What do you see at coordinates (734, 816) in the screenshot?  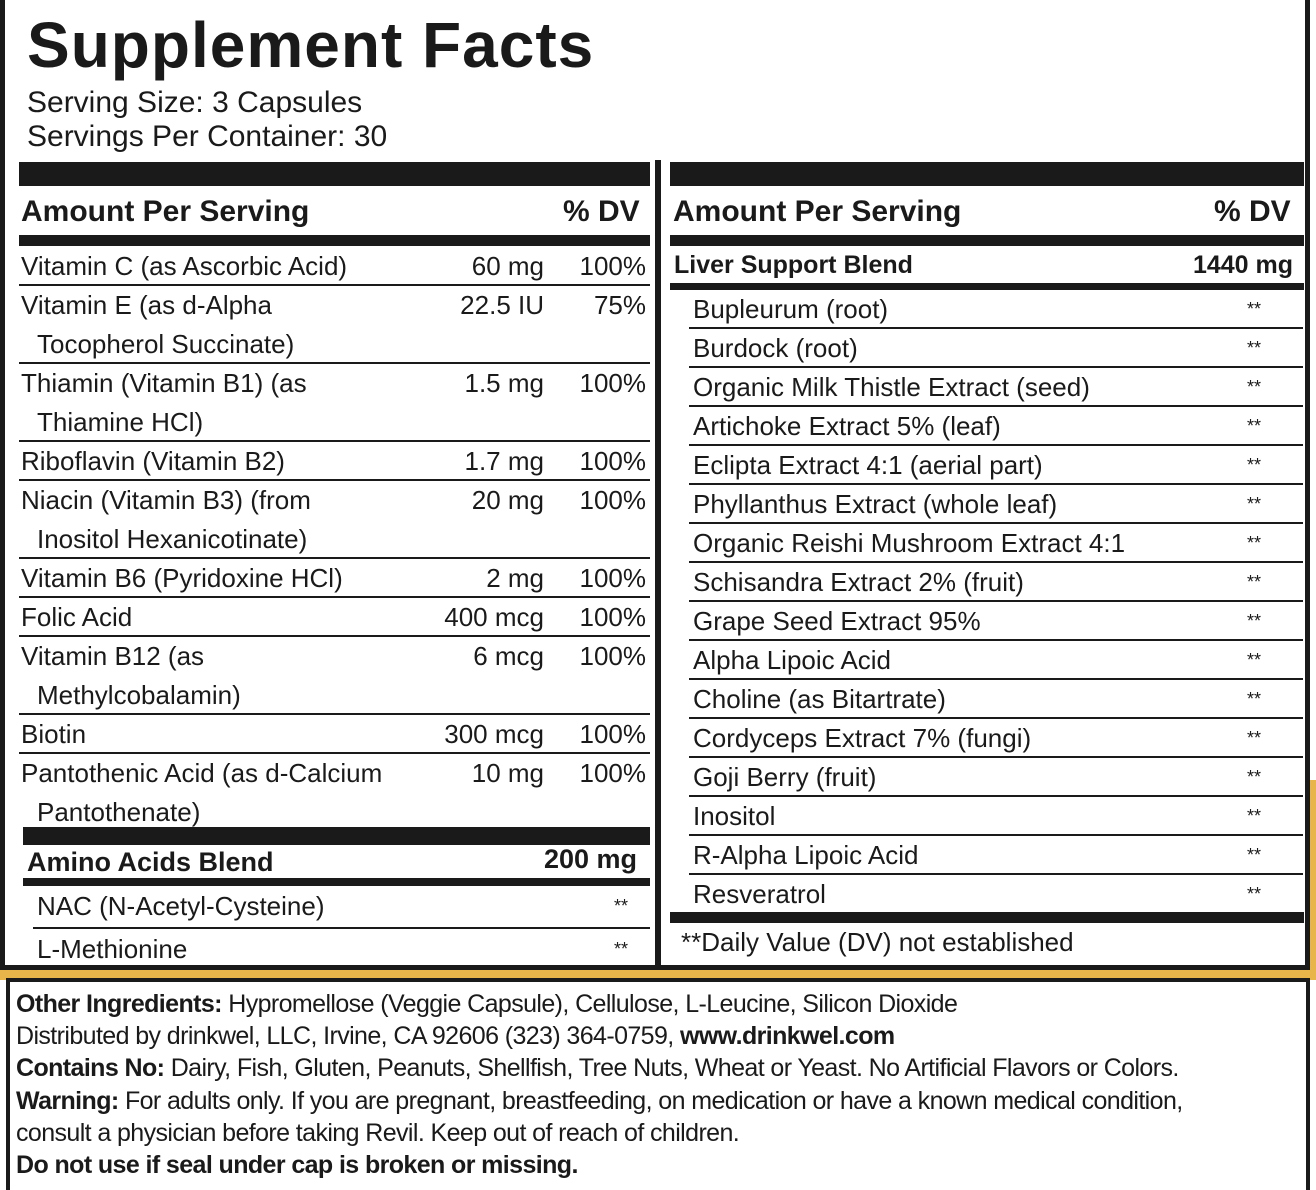 I see `ingredient-name: Inositol` at bounding box center [734, 816].